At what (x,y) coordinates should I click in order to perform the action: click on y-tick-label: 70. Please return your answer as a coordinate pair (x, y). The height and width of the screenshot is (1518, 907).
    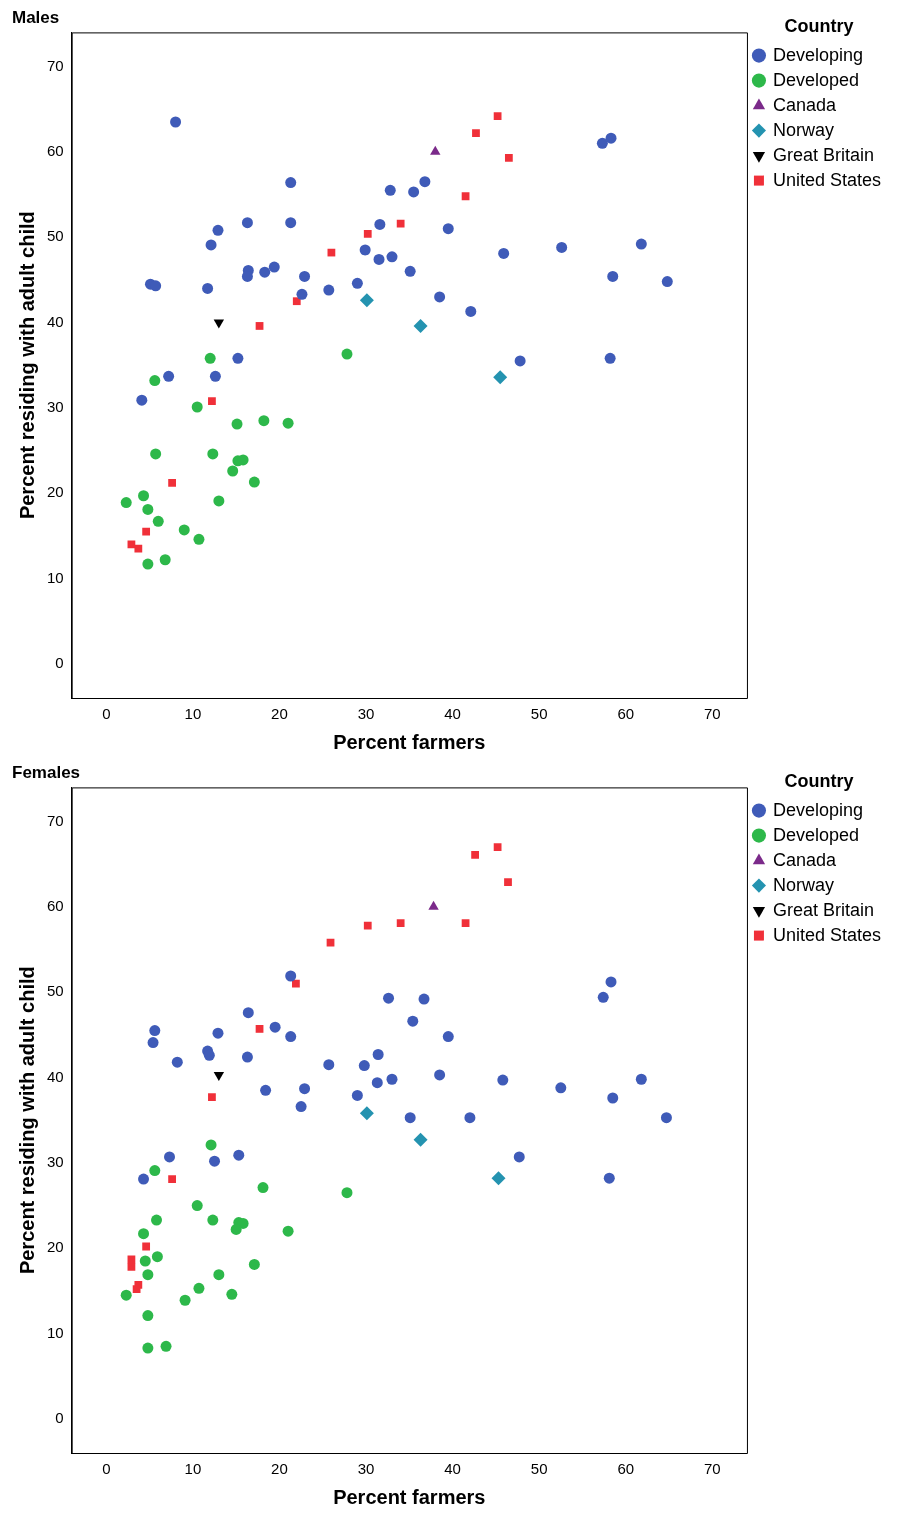
    Looking at the image, I should click on (55, 820).